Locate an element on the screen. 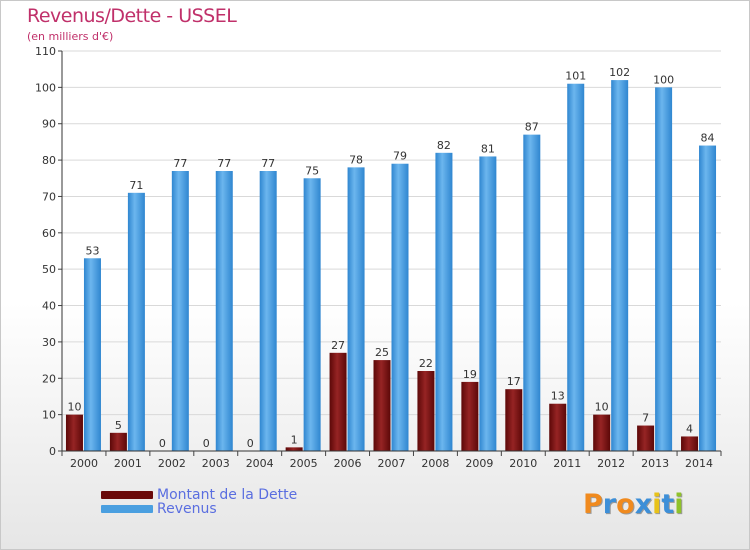  logo-letter: o is located at coordinates (625, 504).